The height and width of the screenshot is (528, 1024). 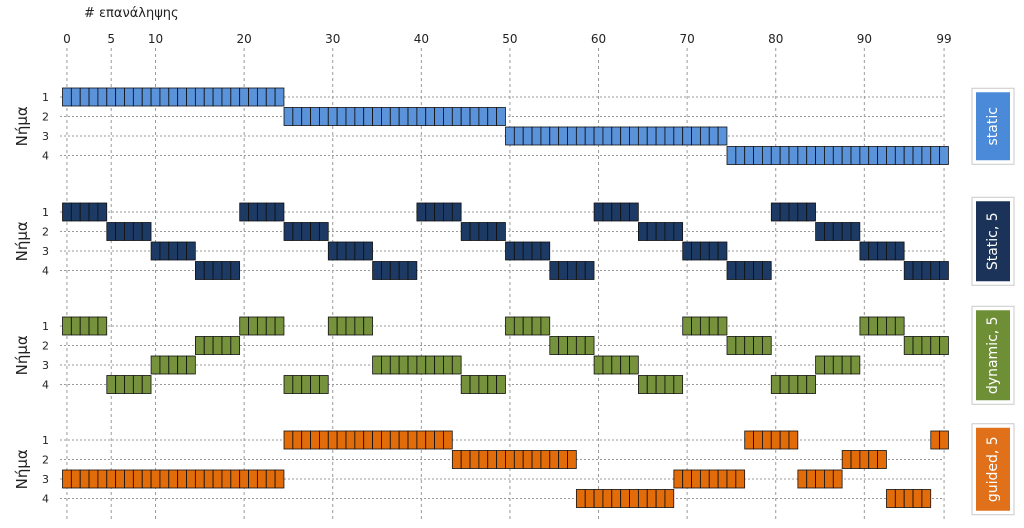 What do you see at coordinates (775, 39) in the screenshot?
I see `x-tick-label: 80` at bounding box center [775, 39].